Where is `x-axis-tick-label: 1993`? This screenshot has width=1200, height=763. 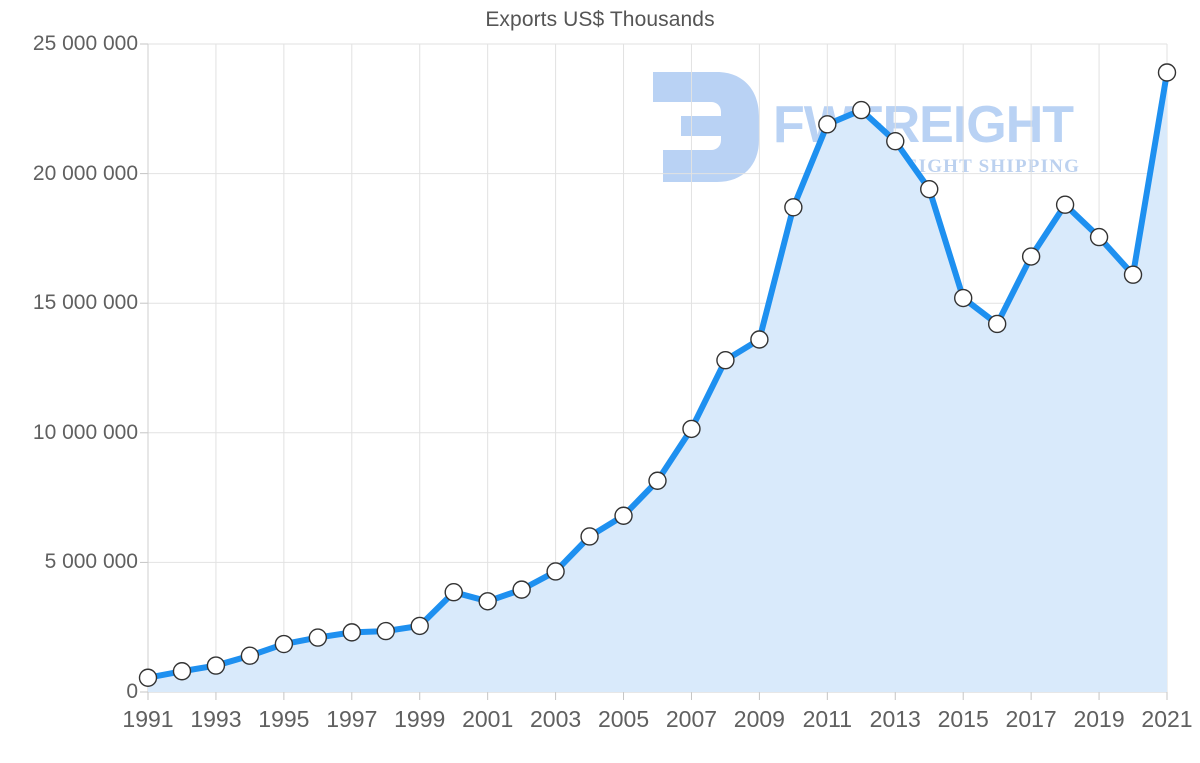
x-axis-tick-label: 1993 is located at coordinates (216, 719).